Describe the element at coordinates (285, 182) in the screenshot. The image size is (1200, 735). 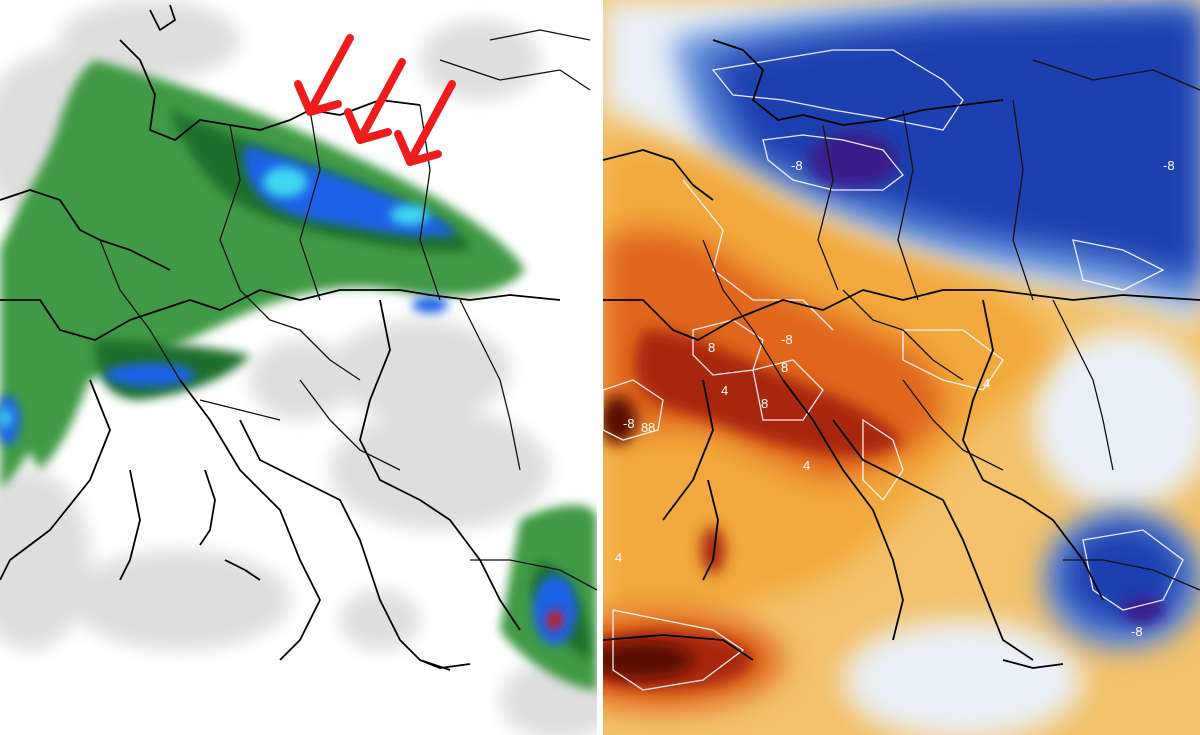
I see `cyan-core` at that location.